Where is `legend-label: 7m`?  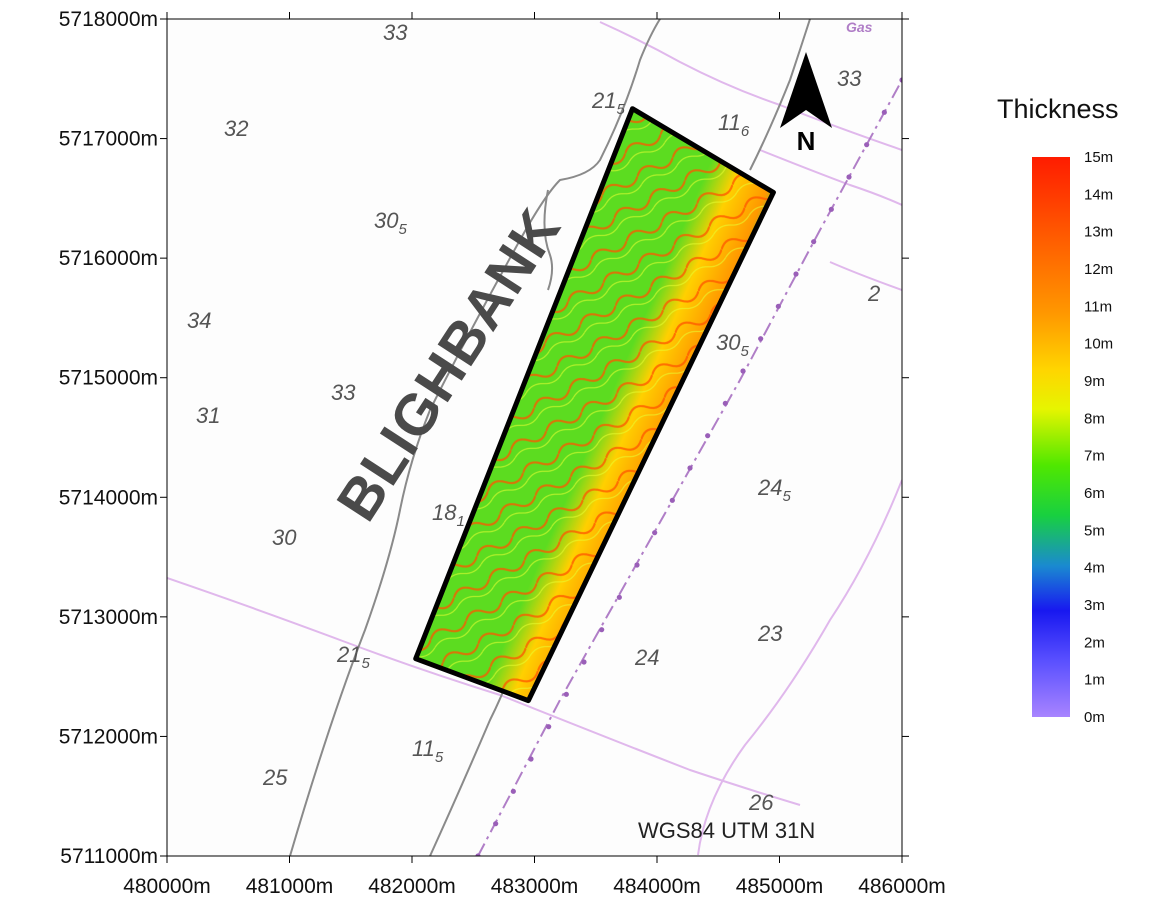
legend-label: 7m is located at coordinates (1094, 456).